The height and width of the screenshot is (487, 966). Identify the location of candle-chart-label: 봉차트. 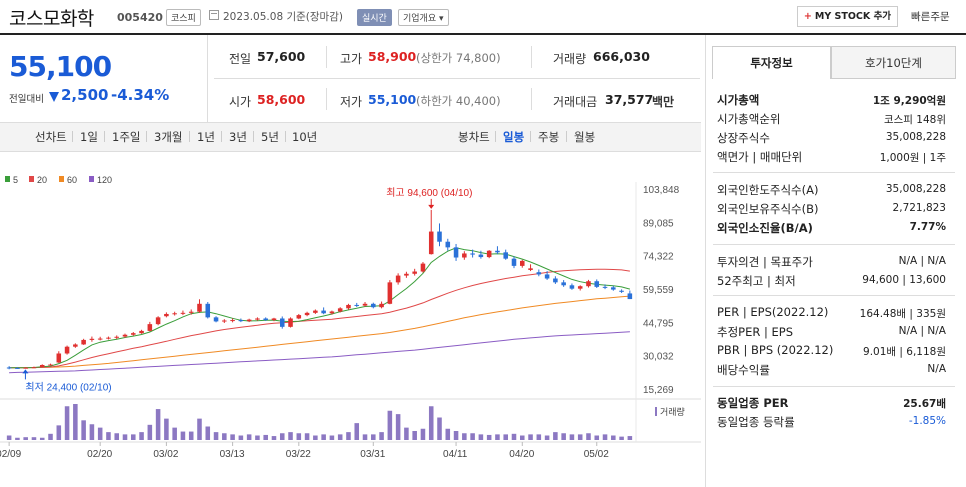
(474, 137).